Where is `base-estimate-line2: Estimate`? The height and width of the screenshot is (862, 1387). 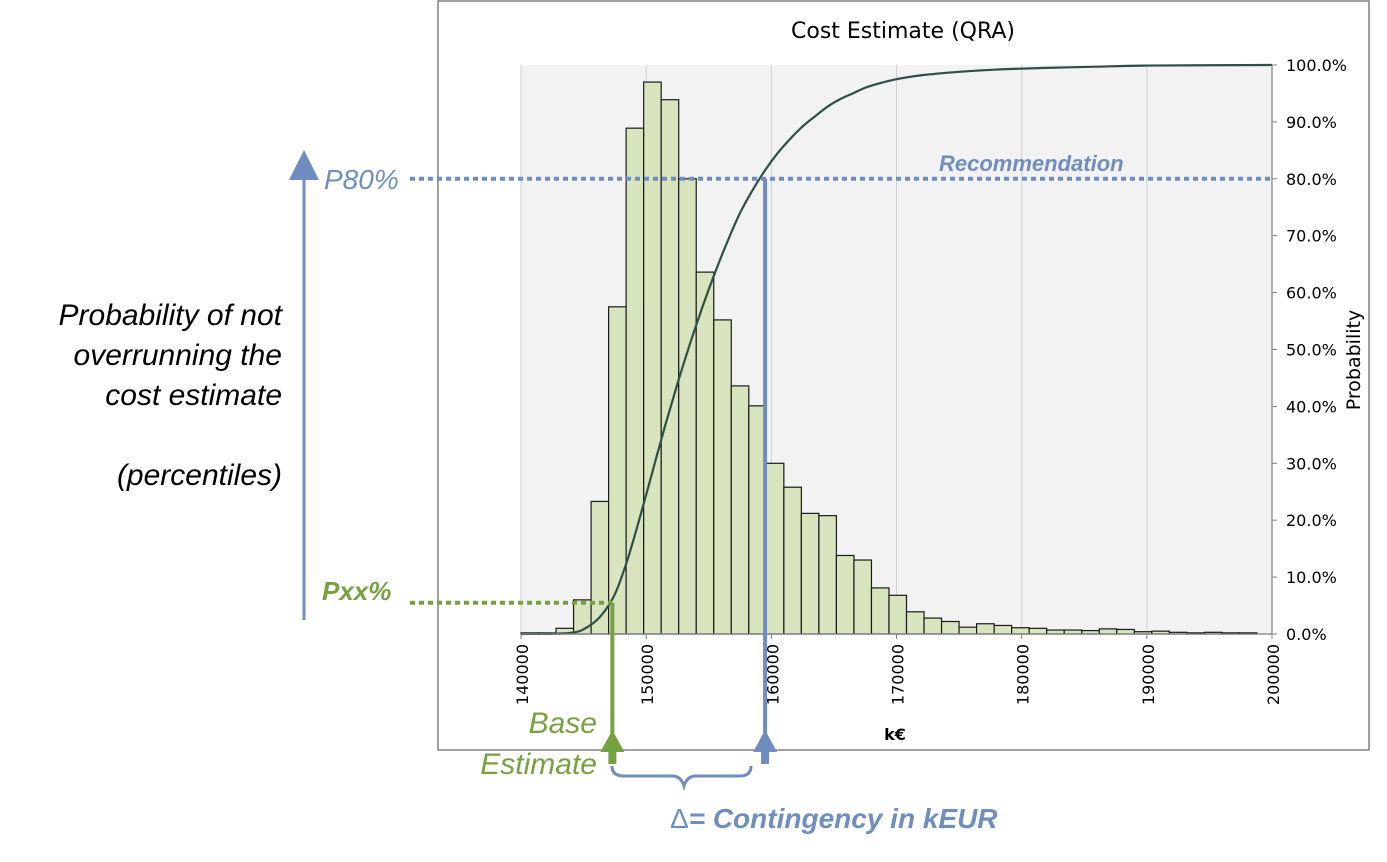 base-estimate-line2: Estimate is located at coordinates (538, 764).